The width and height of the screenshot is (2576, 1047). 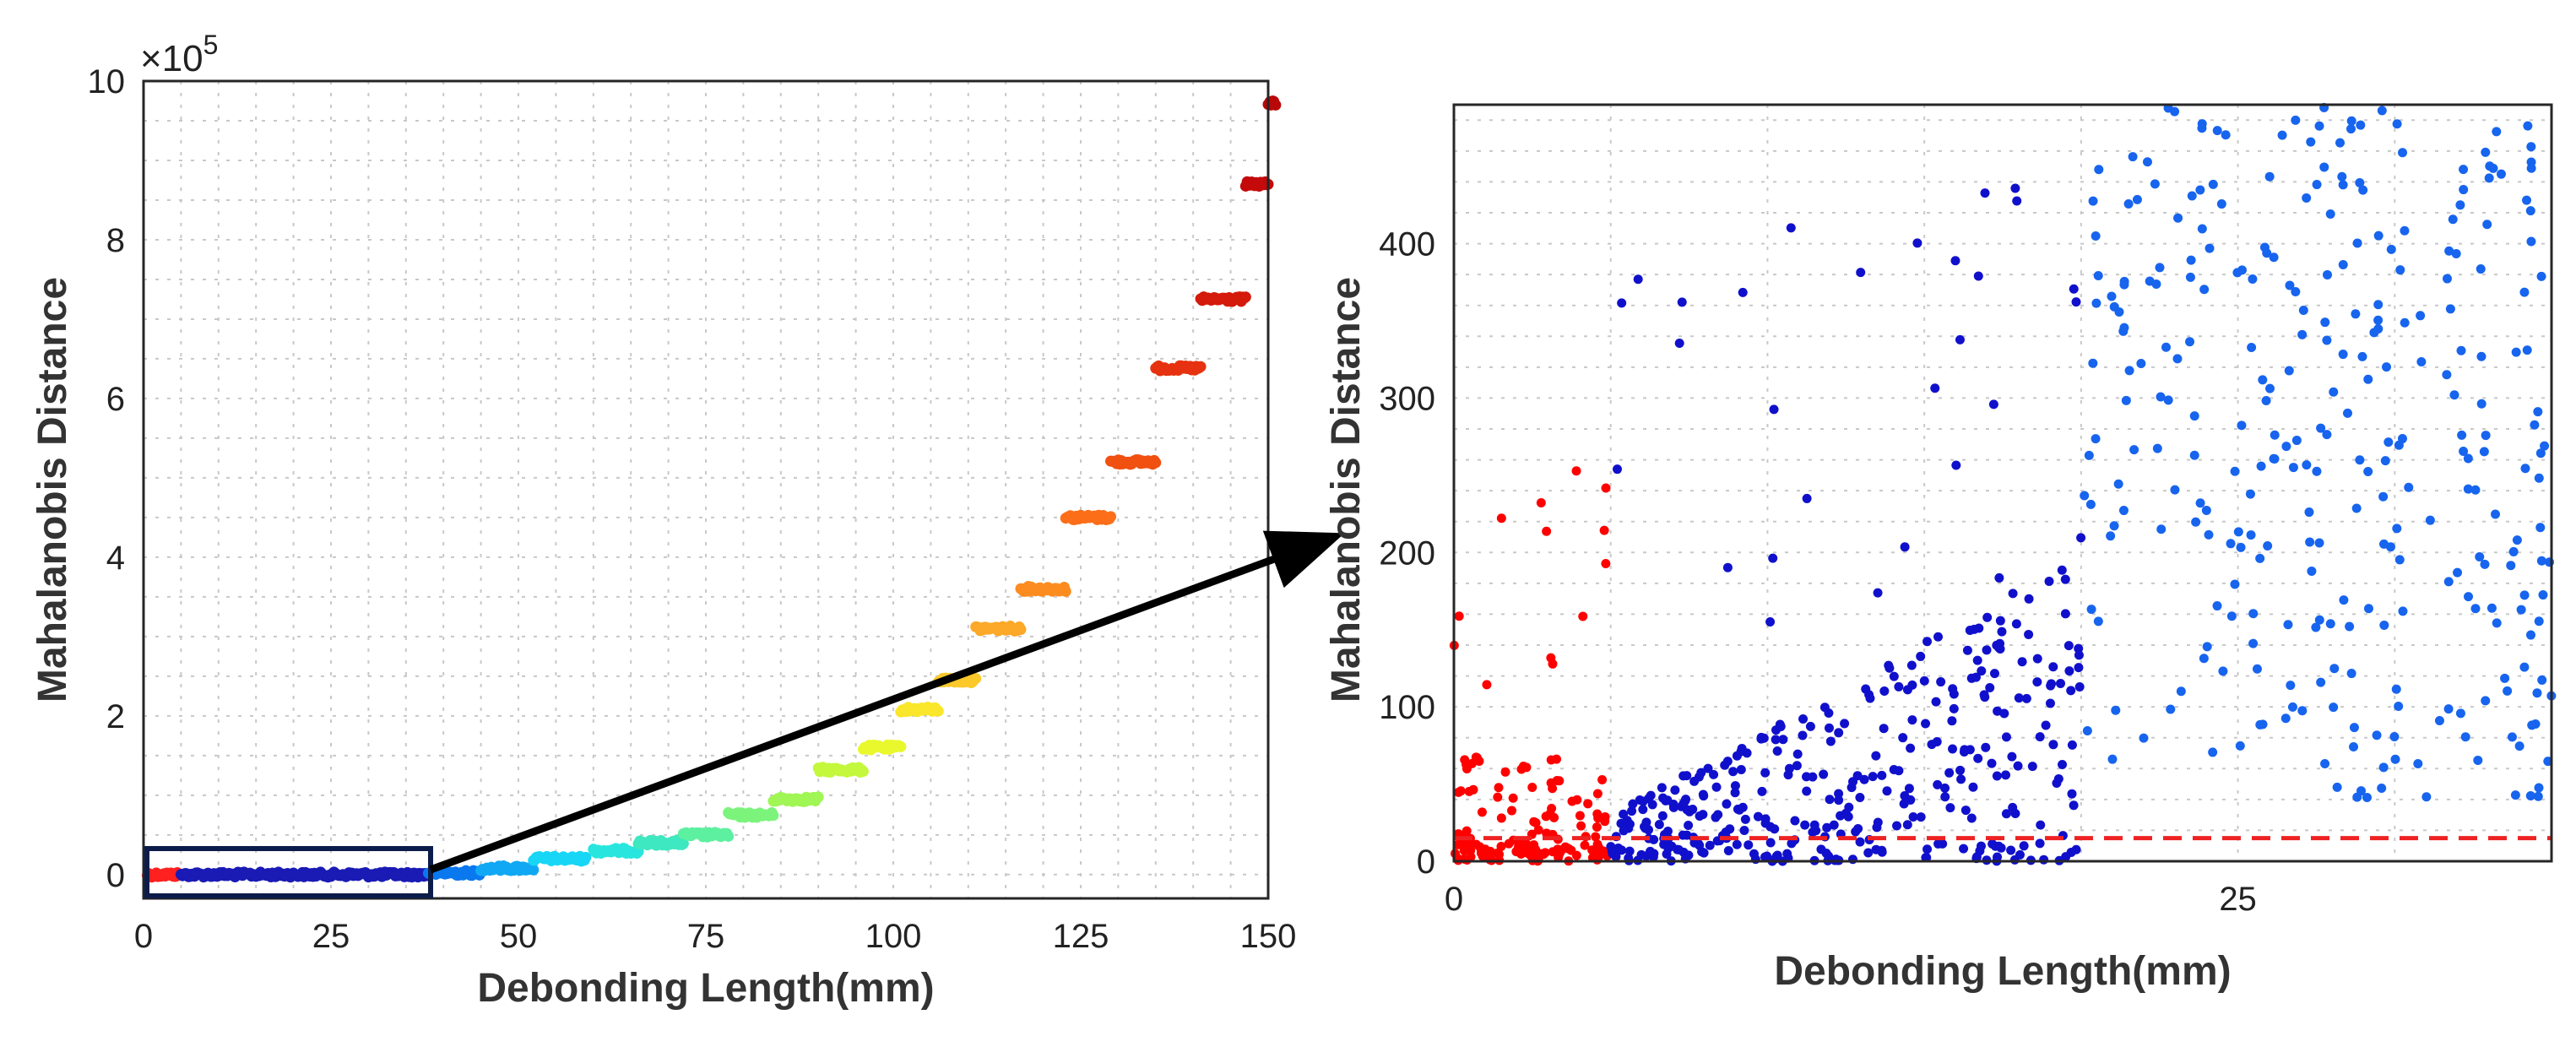 I want to click on zoom-arrow, so click(x=887, y=702).